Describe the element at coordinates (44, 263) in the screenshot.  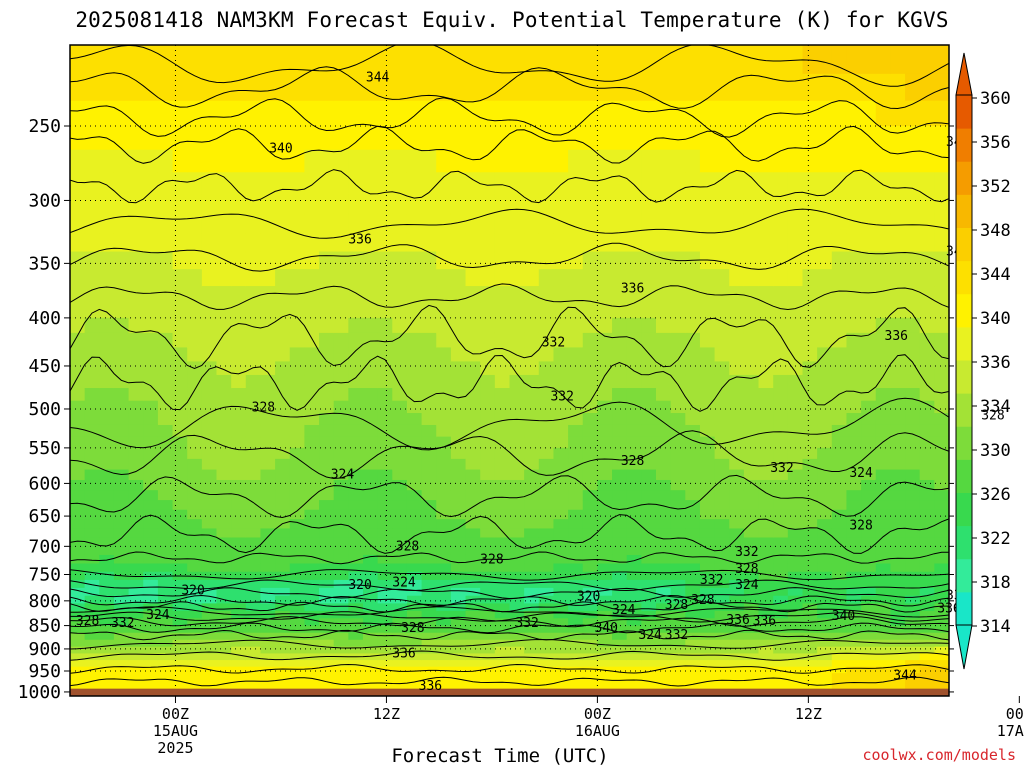
I see `y-tick-label: 350` at that location.